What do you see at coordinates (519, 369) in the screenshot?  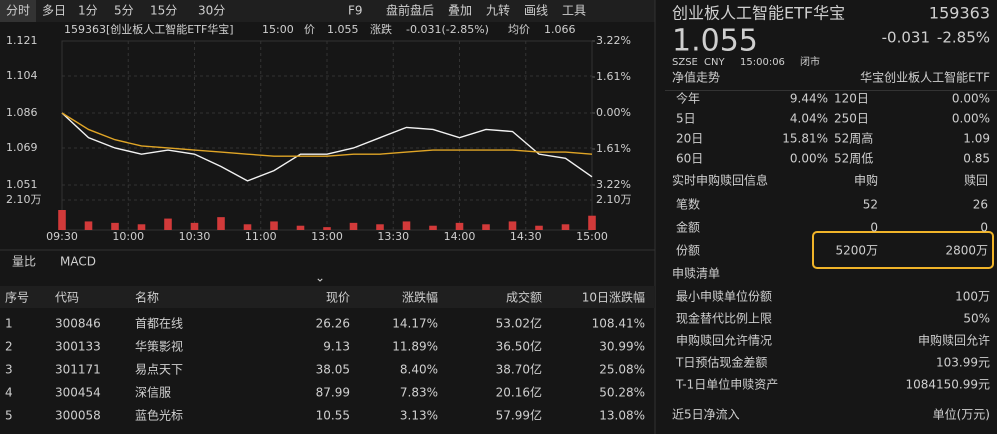 I see `table-cell: 38.70亿` at bounding box center [519, 369].